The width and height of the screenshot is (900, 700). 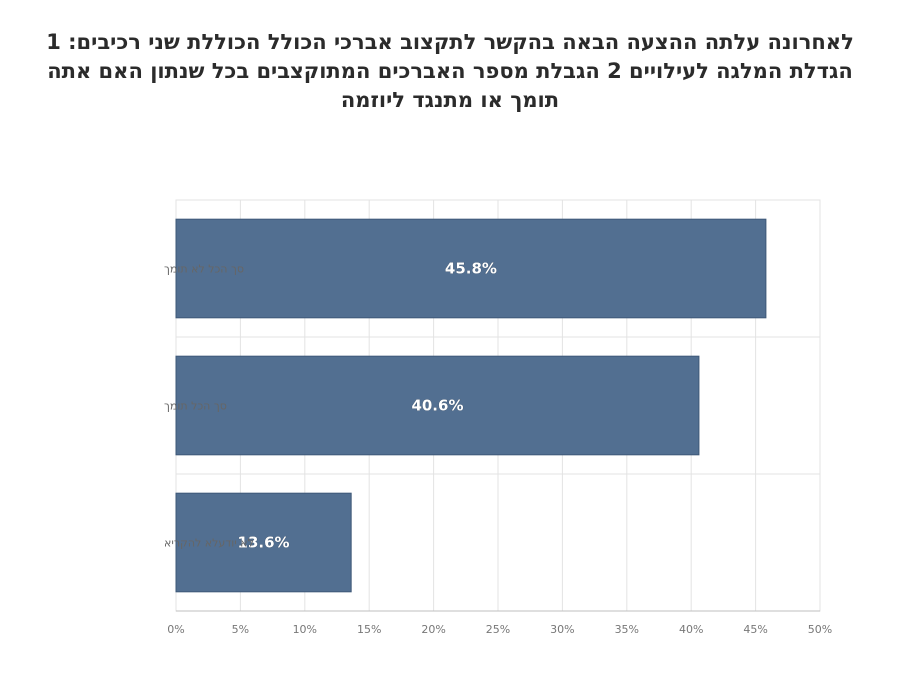 I want to click on category-label: סך הכל לא תומך, so click(x=204, y=269).